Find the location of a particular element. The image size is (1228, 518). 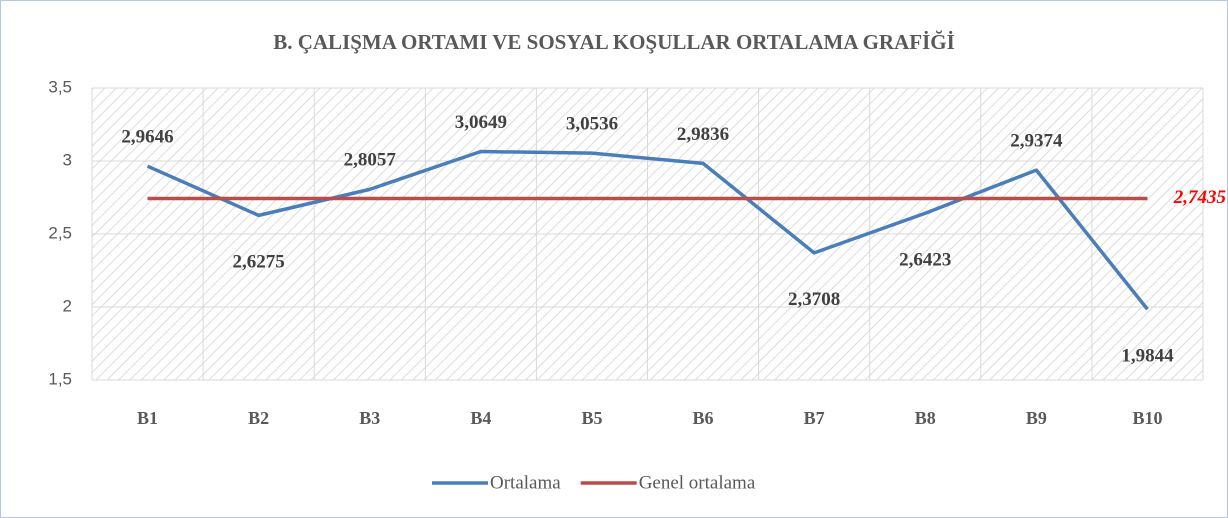

x-tick-label: B2 is located at coordinates (258, 418).